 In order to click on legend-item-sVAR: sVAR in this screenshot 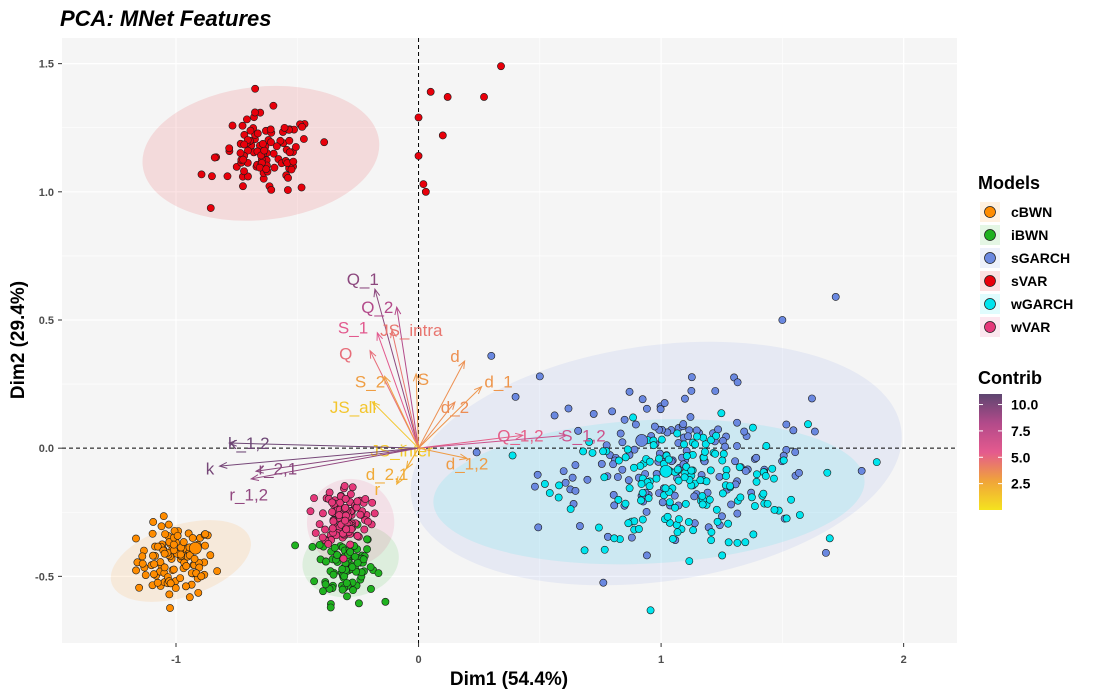, I will do `click(1013, 281)`.